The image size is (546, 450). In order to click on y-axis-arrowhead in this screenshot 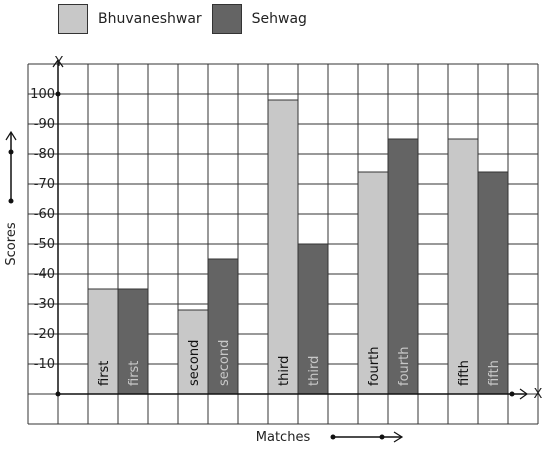, I will do `click(58, 63)`.